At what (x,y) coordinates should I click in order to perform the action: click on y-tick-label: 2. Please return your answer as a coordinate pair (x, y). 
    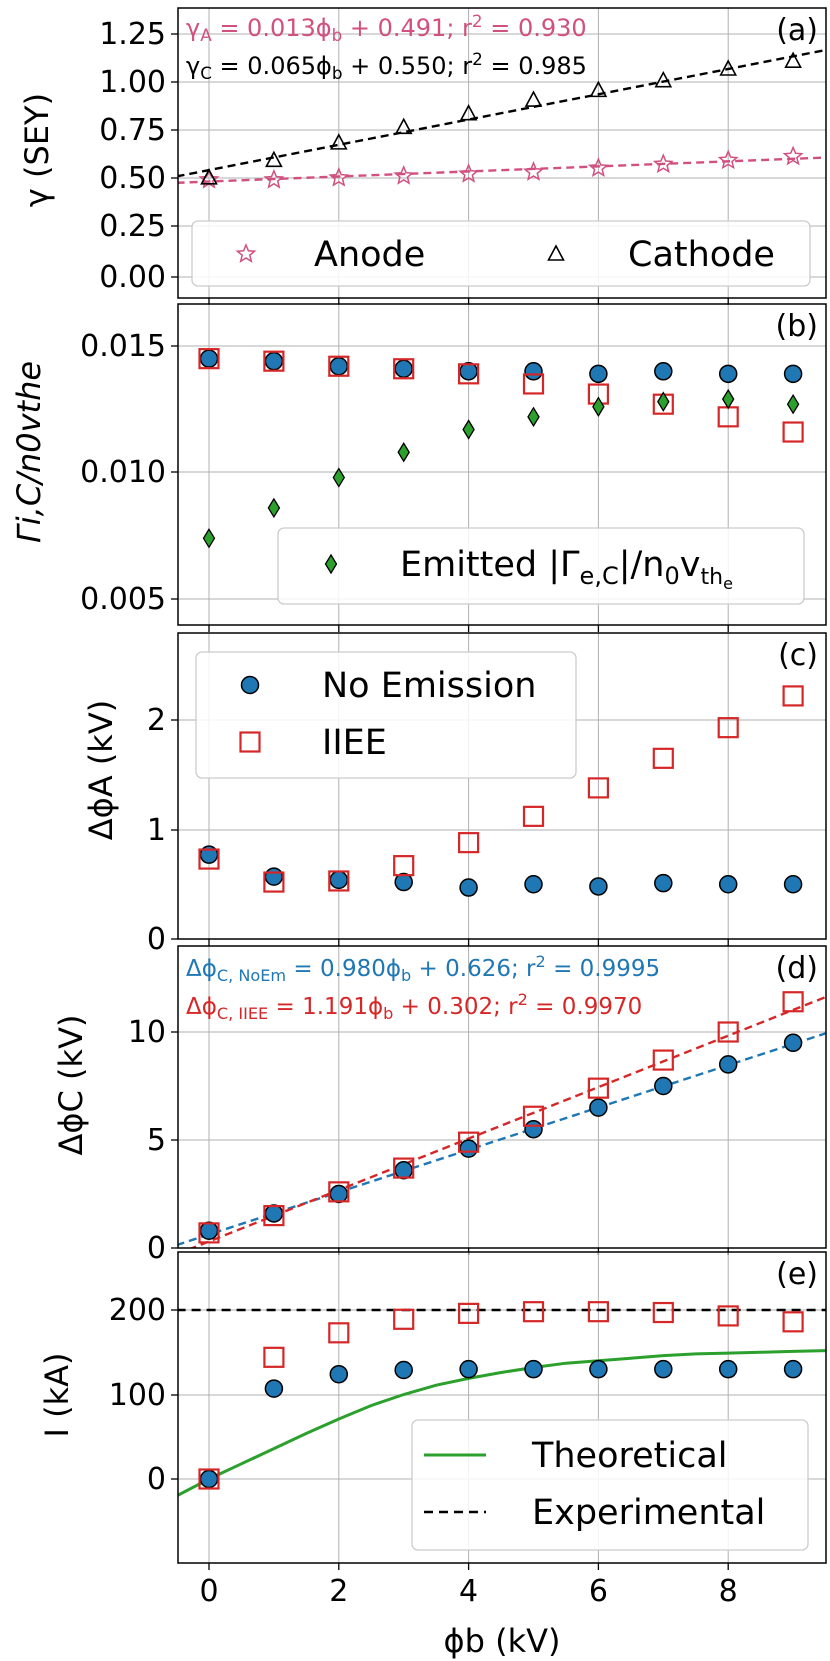
    Looking at the image, I should click on (156, 720).